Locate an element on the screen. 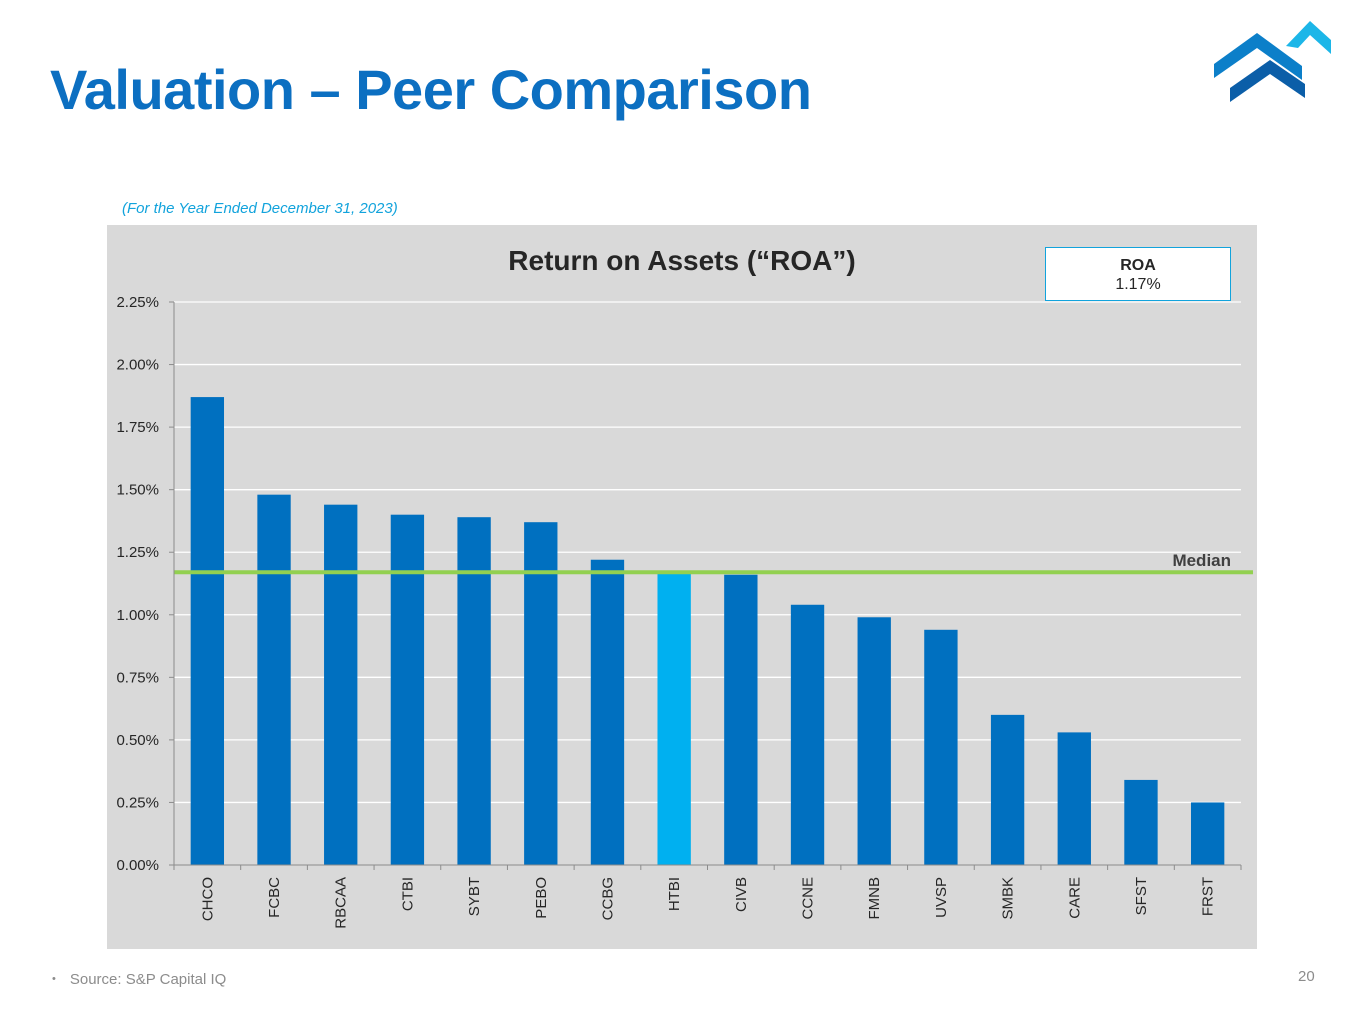 The width and height of the screenshot is (1365, 1024). category-label: FRST is located at coordinates (1208, 896).